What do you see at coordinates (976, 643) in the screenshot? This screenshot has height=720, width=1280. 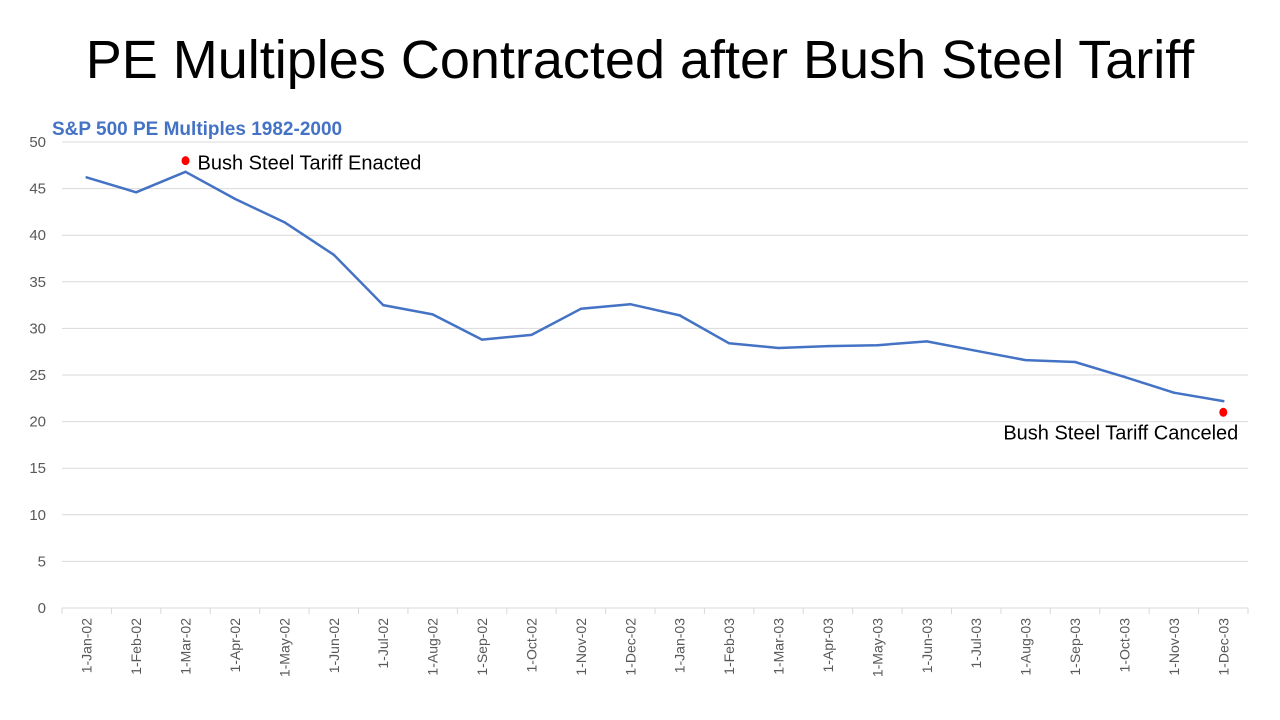 I see `x-tick-label-18: 1-Jul-03` at bounding box center [976, 643].